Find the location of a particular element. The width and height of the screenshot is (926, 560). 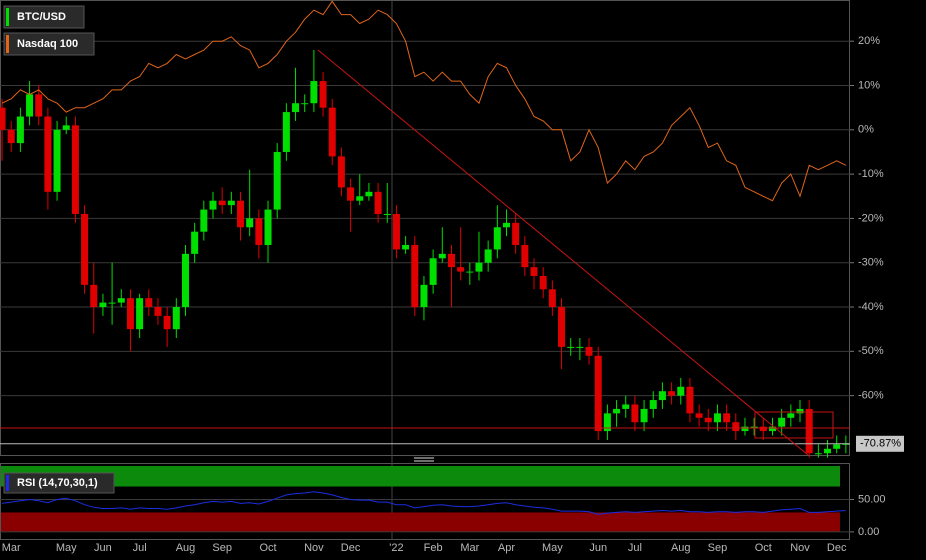

y-tick-label: -20% is located at coordinates (871, 218).